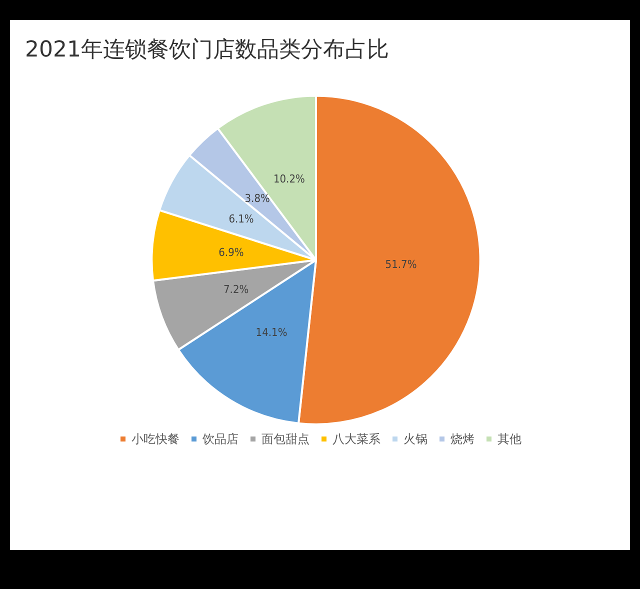 This screenshot has height=589, width=640. Describe the element at coordinates (416, 439) in the screenshot. I see `legend-label: 火锅` at that location.